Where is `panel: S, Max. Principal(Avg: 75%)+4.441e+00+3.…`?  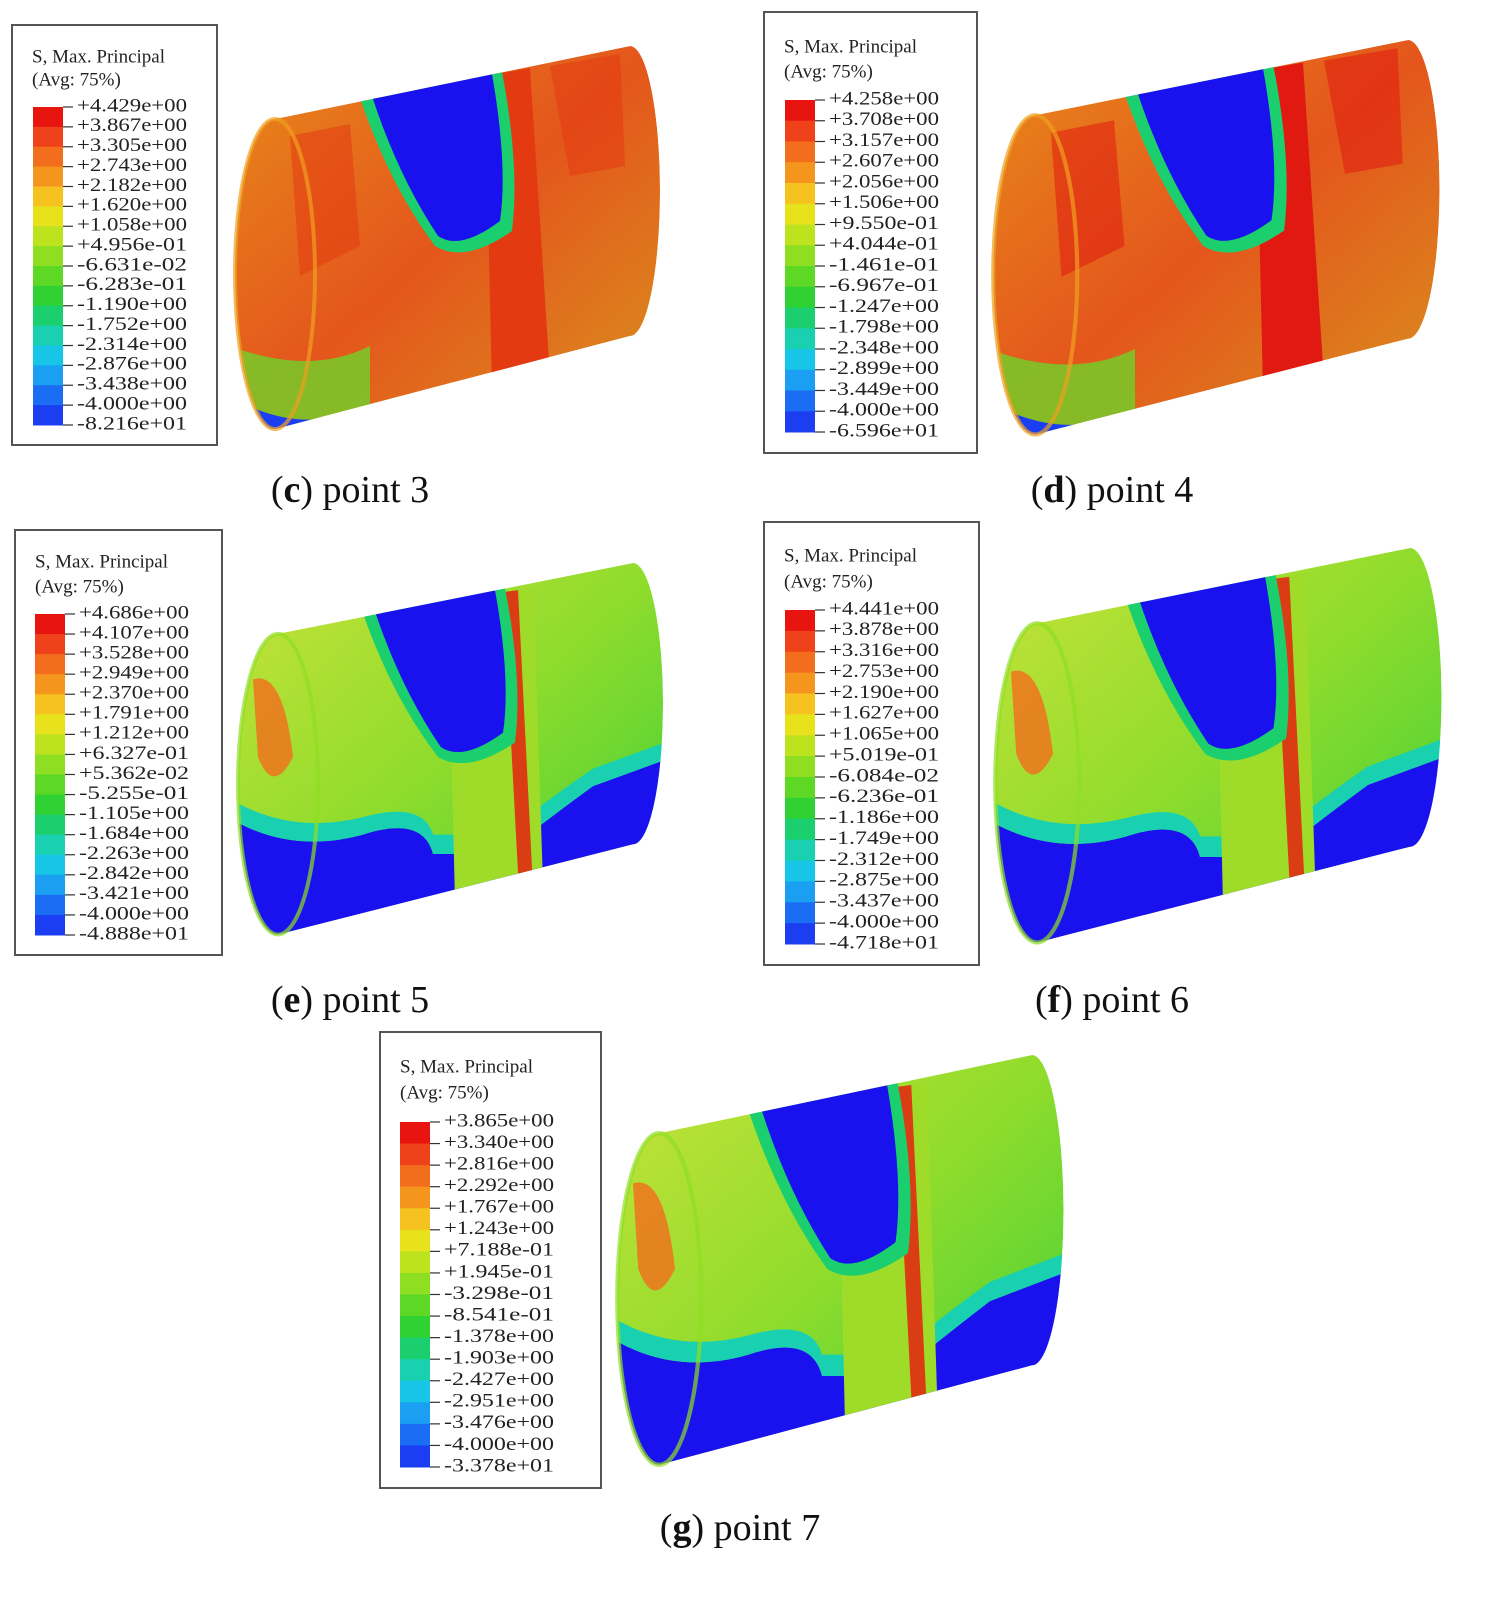
panel: S, Max. Principal(Avg: 75%)+4.441e+00+3.… is located at coordinates (1102, 771).